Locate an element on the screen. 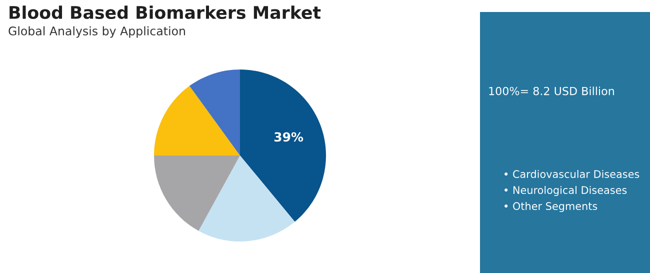 The image size is (650, 273). text: • Neurological Diseases is located at coordinates (565, 191).